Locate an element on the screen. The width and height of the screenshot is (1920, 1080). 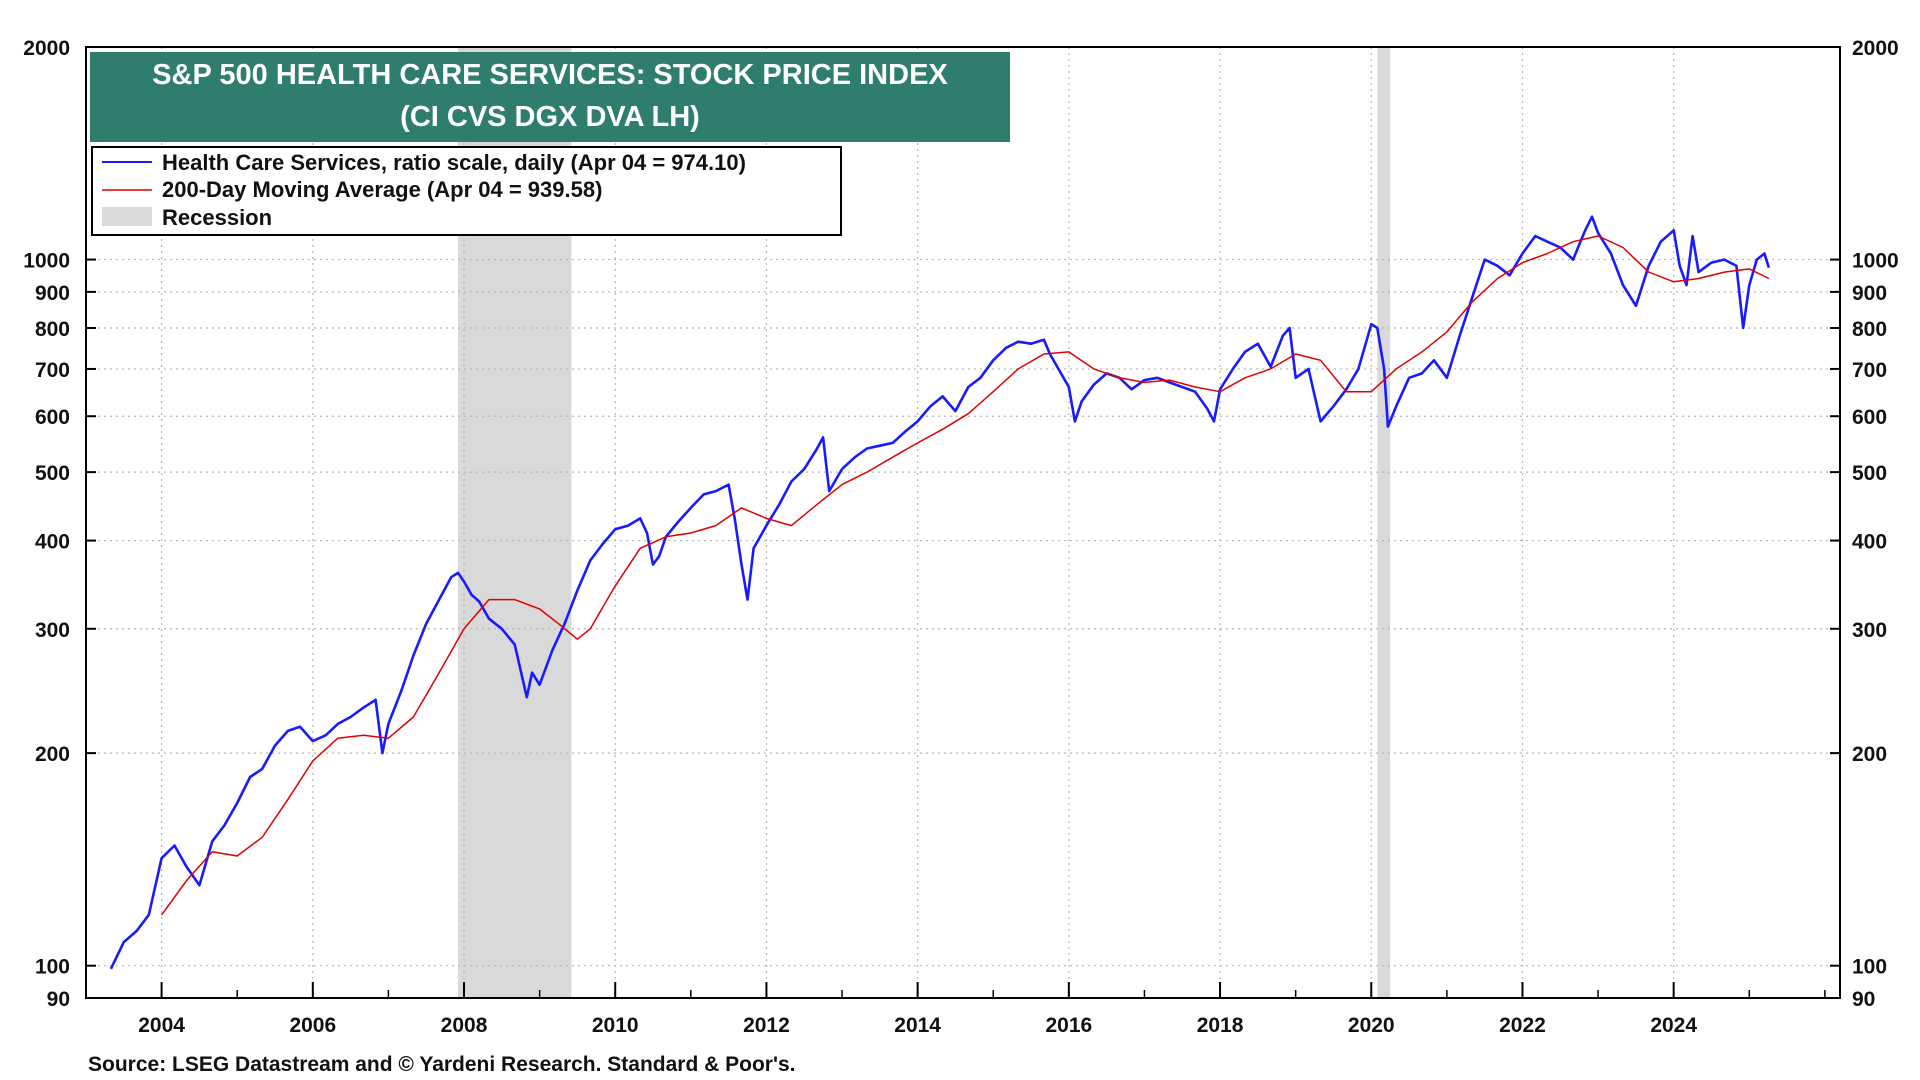
y-tick-label-left-900: 900 is located at coordinates (52, 293).